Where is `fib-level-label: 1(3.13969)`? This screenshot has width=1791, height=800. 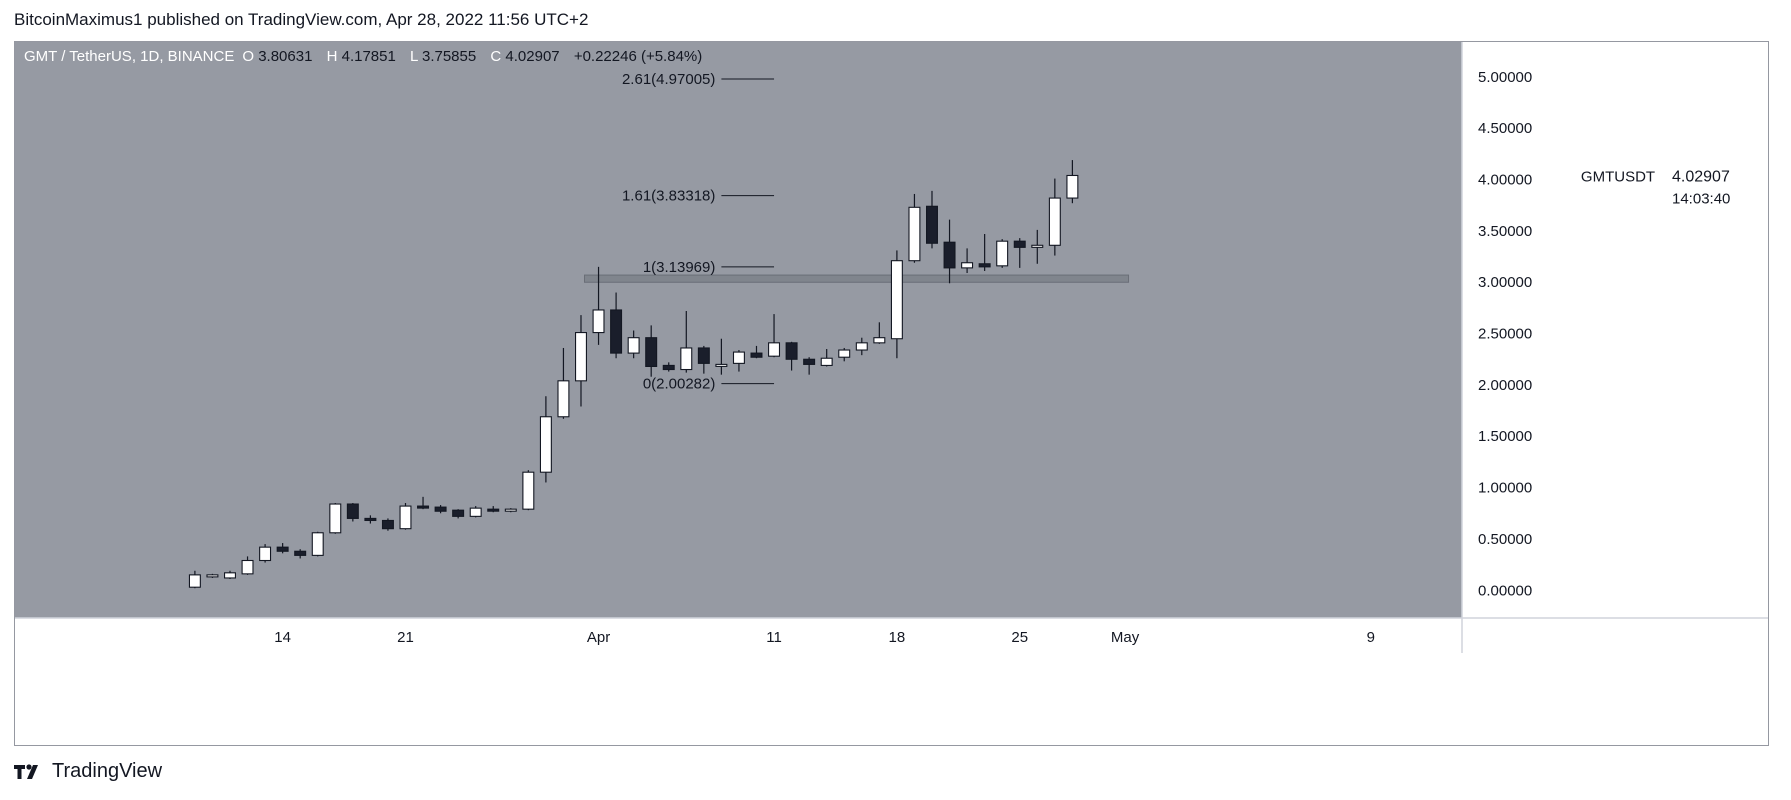 fib-level-label: 1(3.13969) is located at coordinates (679, 267).